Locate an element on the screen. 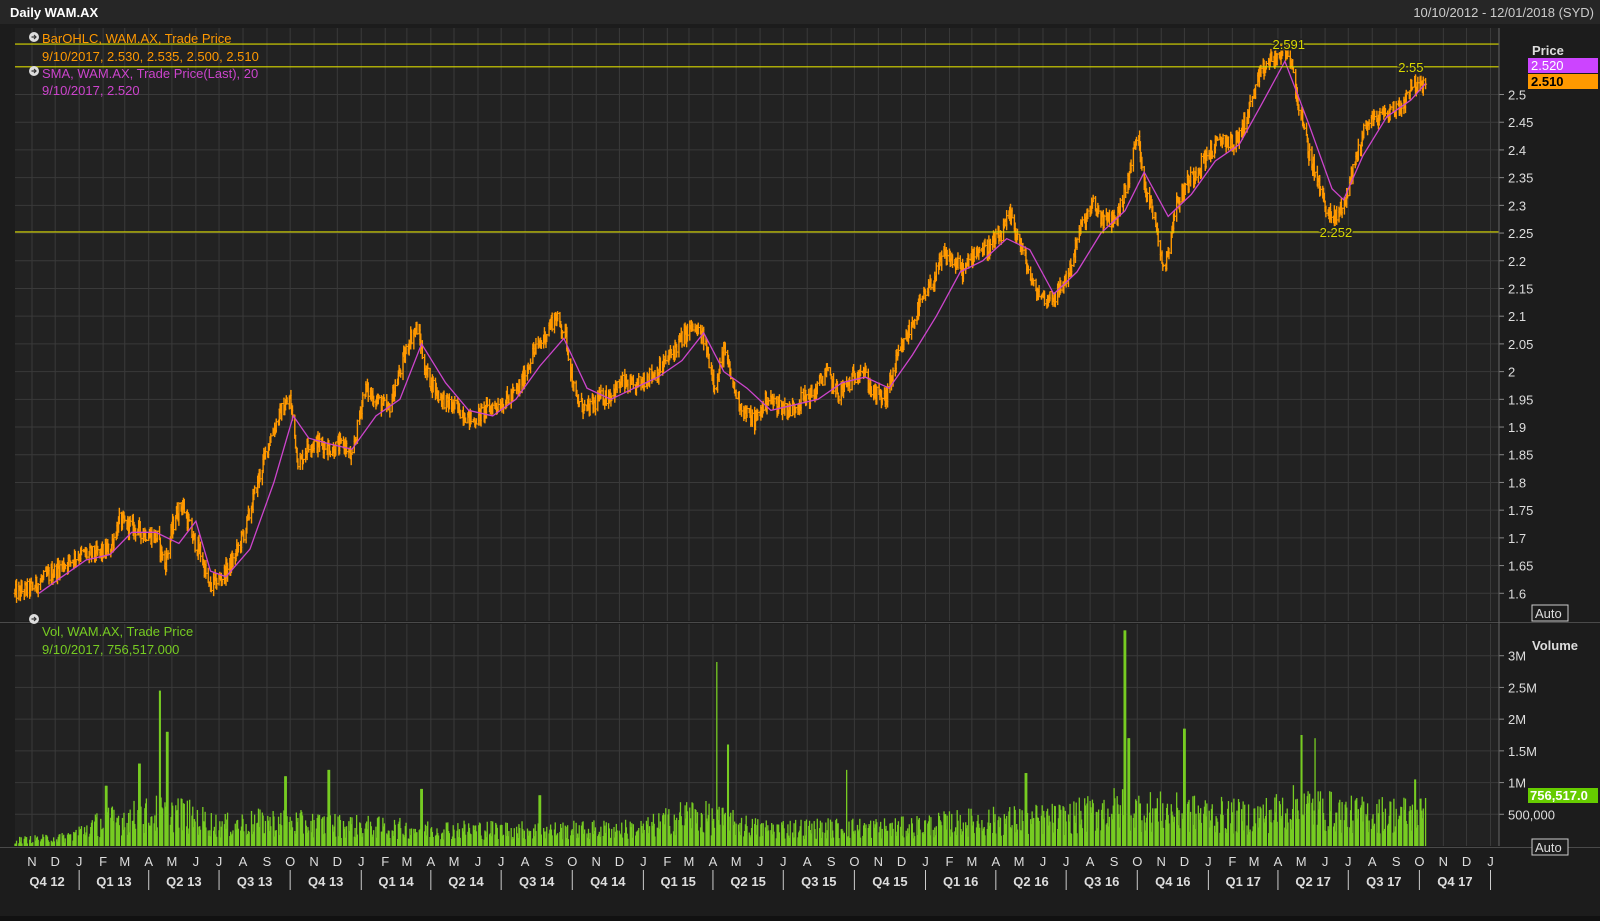 This screenshot has height=921, width=1600. reference-label: 2.55 is located at coordinates (1410, 67).